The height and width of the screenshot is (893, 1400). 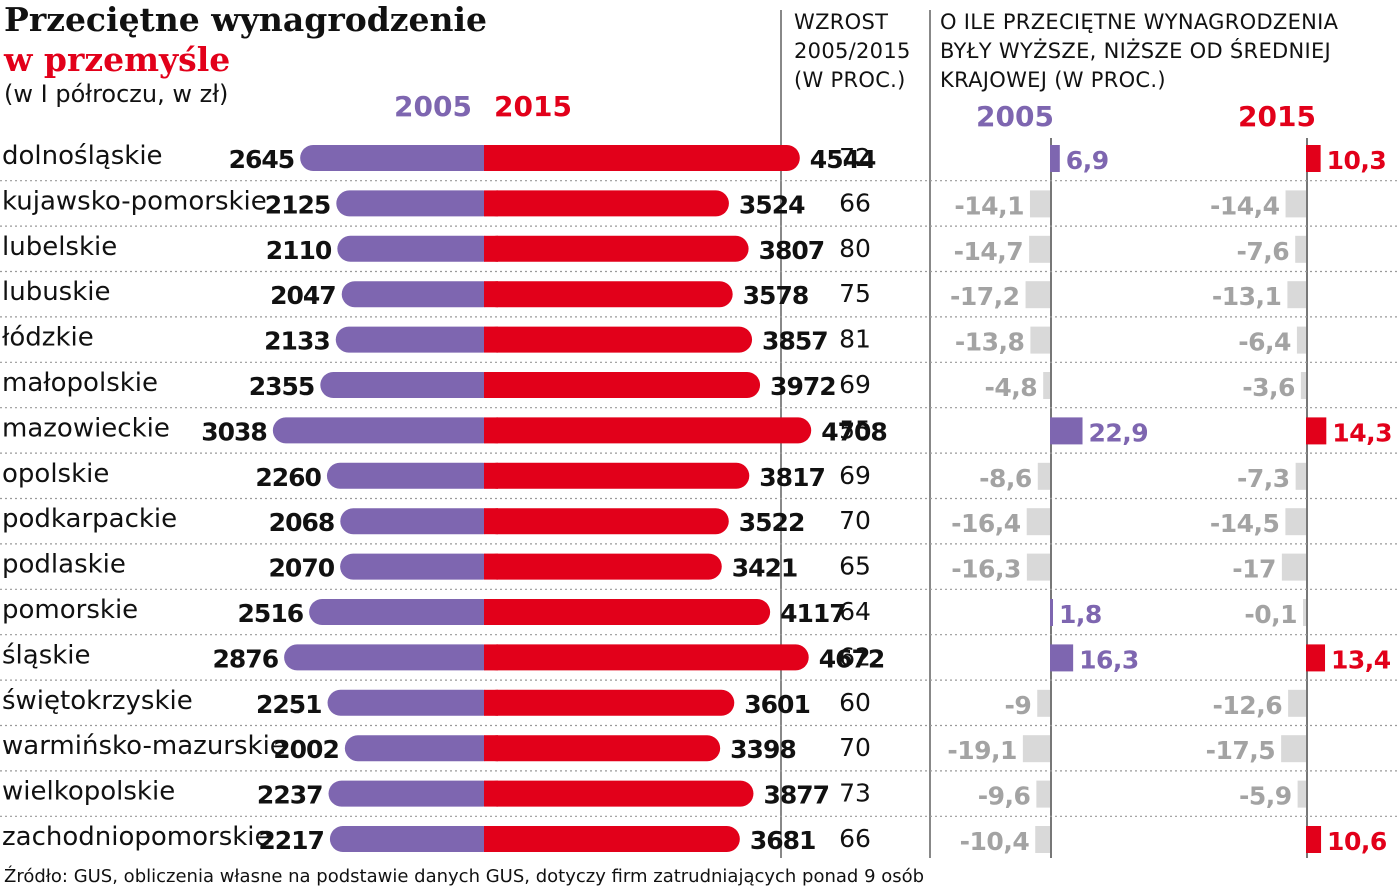 What do you see at coordinates (97, 701) in the screenshot?
I see `region-label: świętokrzyskie` at bounding box center [97, 701].